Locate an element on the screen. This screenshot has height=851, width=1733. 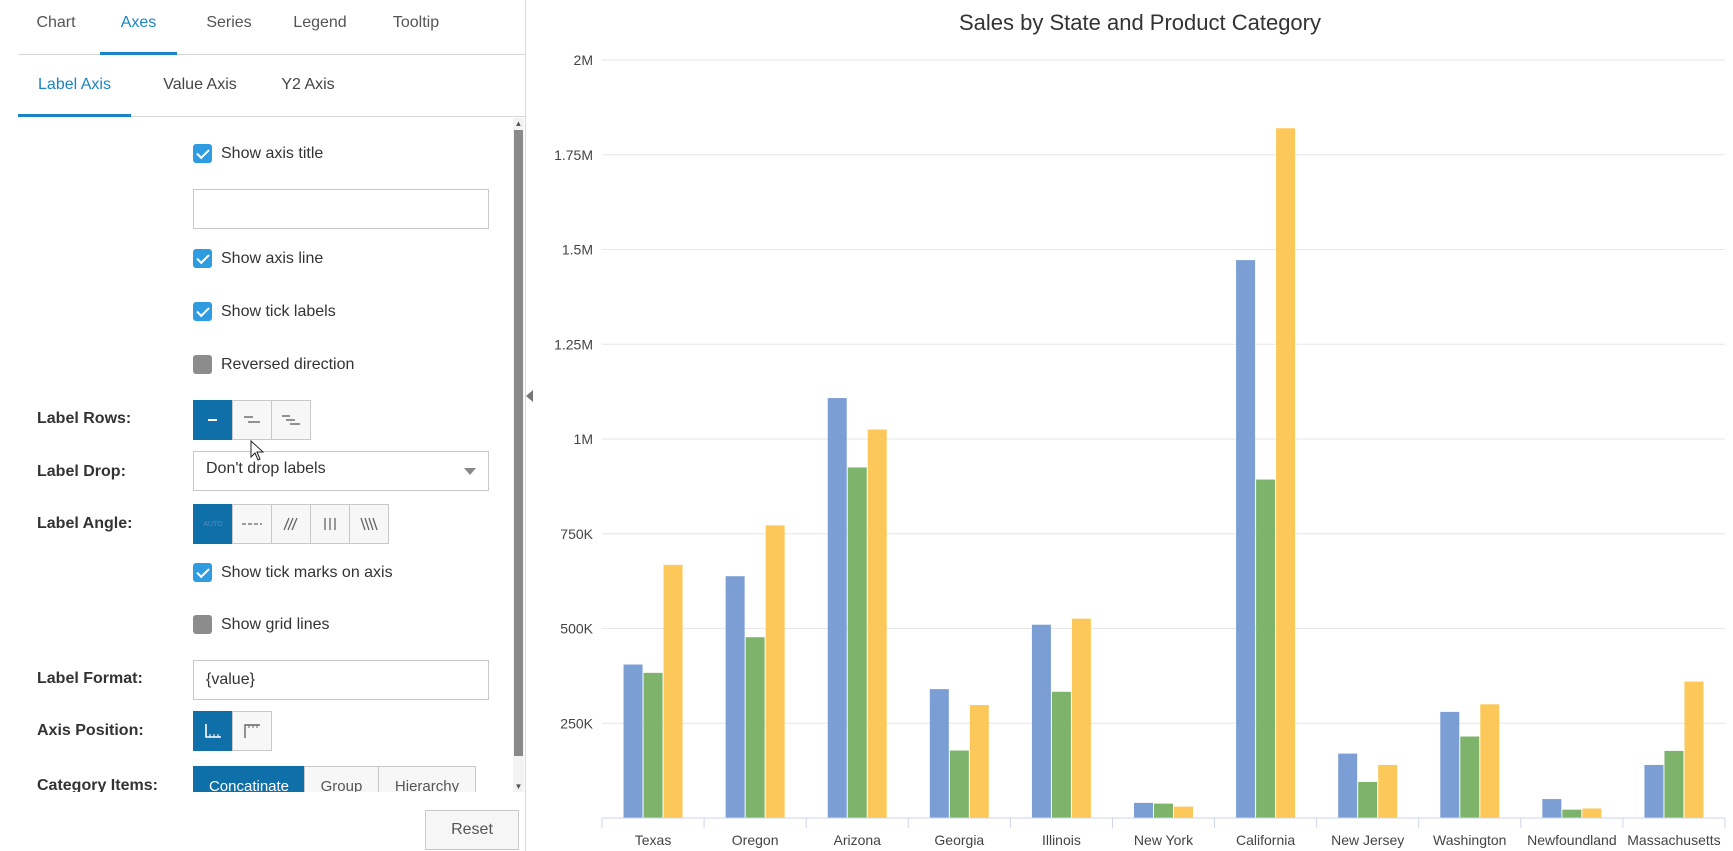
tab-series: Series is located at coordinates (229, 22).